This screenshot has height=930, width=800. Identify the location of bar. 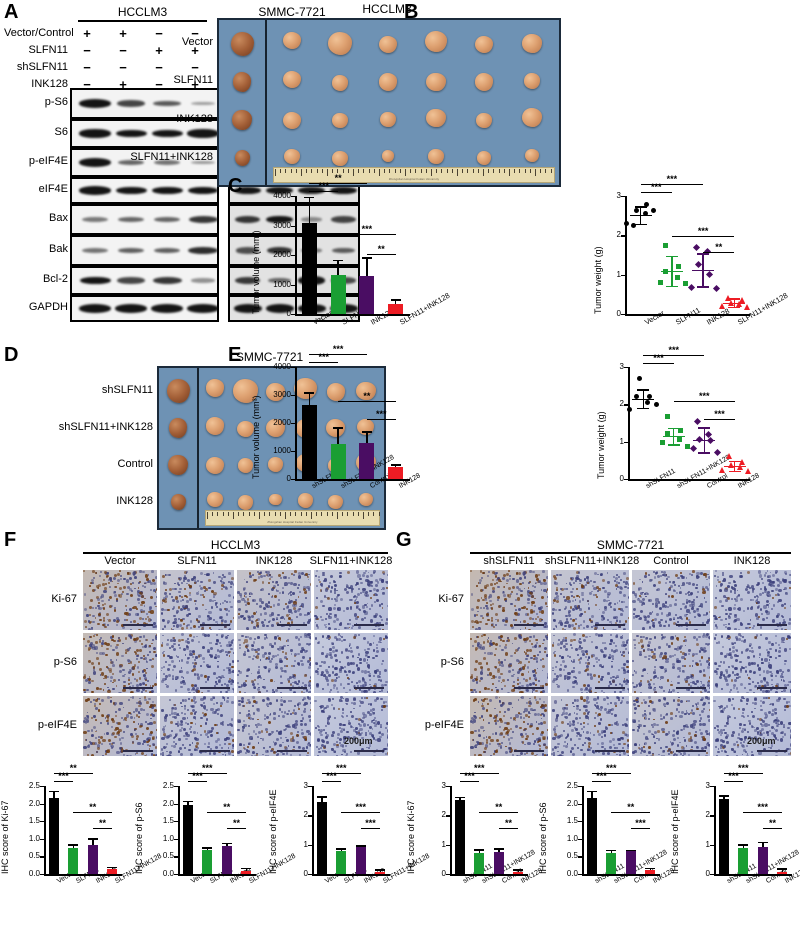
(360, 860).